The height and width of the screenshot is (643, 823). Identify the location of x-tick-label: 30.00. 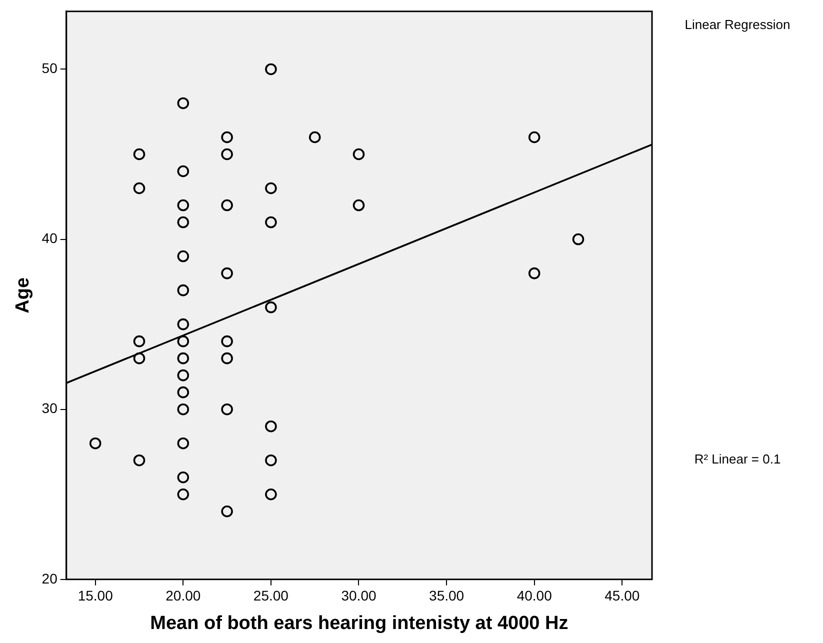
(358, 596).